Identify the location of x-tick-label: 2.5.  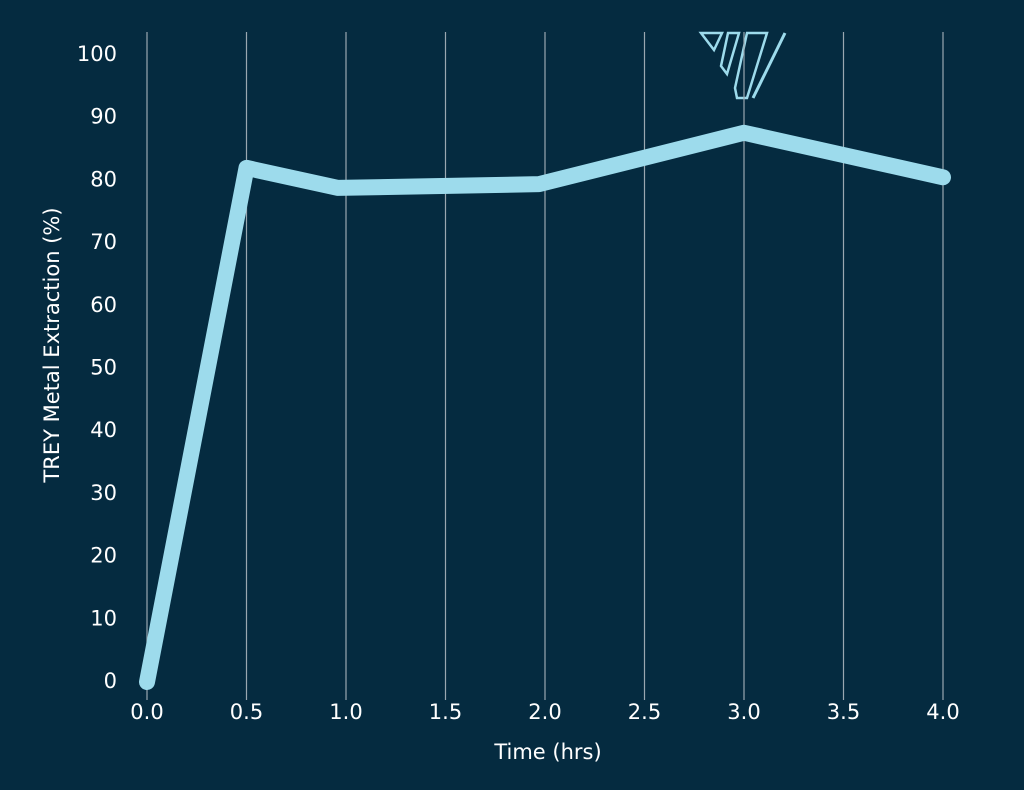
(644, 712).